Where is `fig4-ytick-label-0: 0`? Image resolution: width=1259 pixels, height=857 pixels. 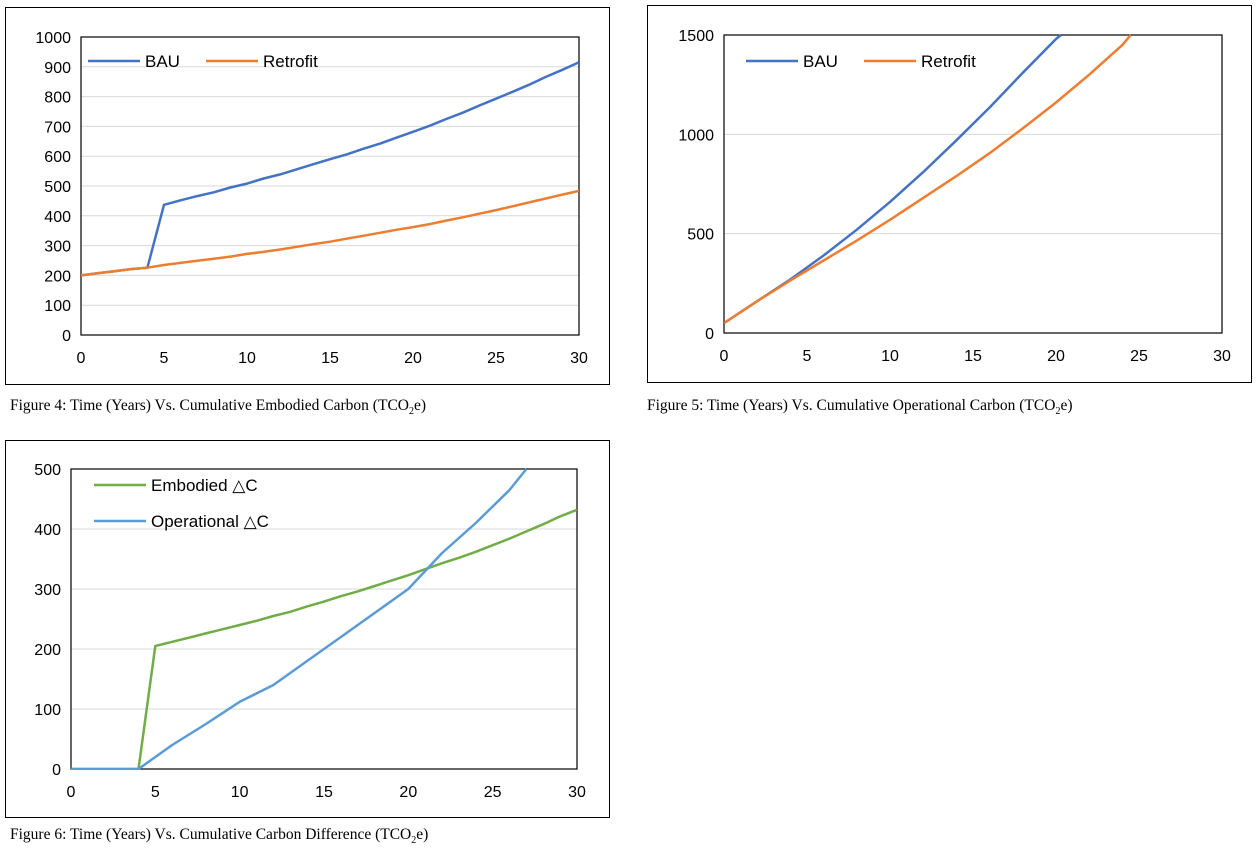
fig4-ytick-label-0: 0 is located at coordinates (66, 336).